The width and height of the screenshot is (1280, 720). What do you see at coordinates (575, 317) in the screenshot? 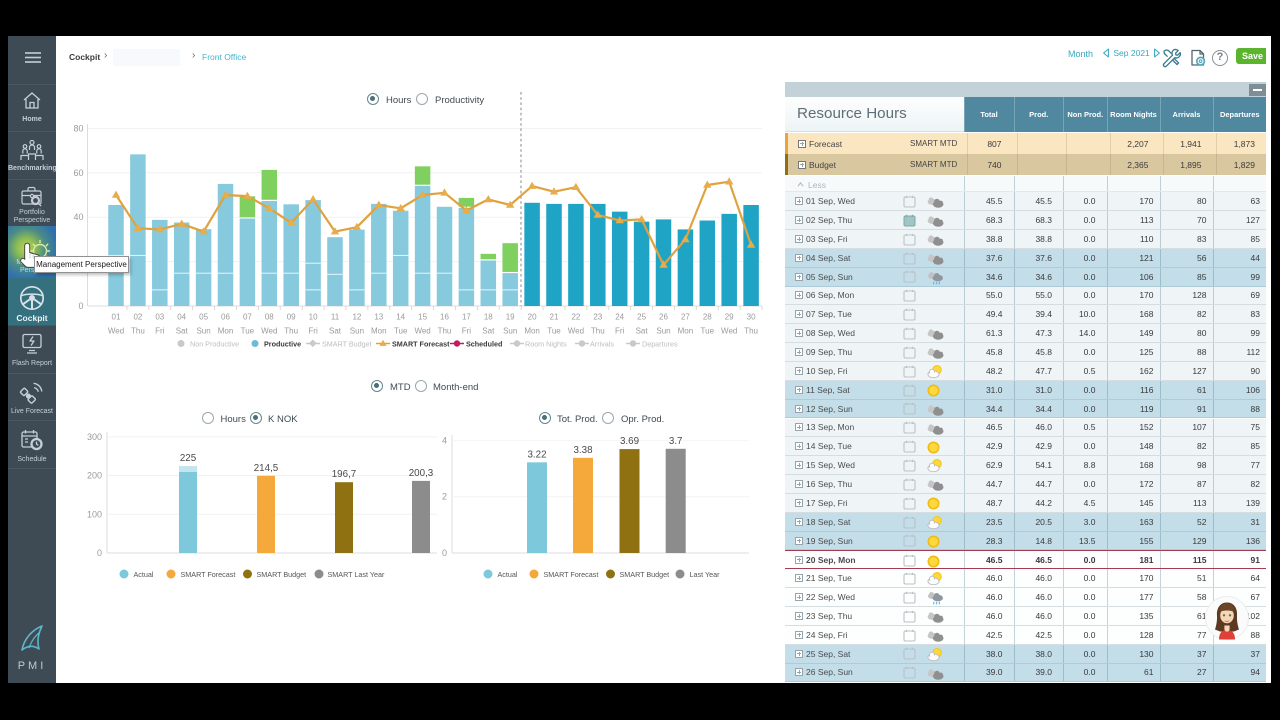
I see `svg-text: 22` at bounding box center [575, 317].